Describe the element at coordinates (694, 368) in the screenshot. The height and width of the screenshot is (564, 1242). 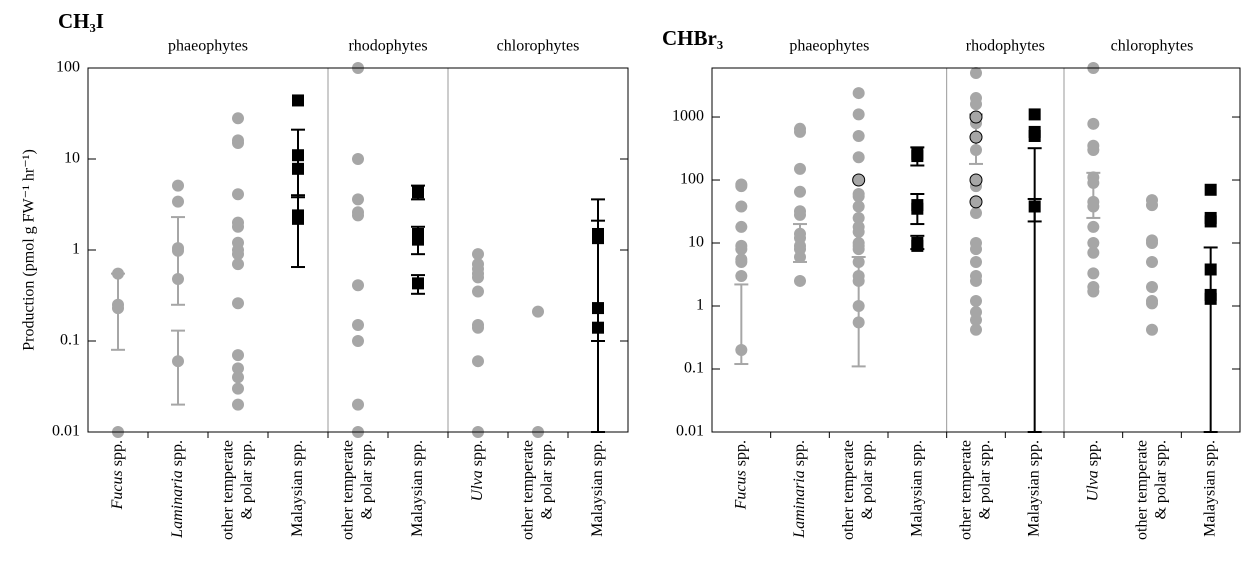
I see `y-tick-label: 0.1` at that location.